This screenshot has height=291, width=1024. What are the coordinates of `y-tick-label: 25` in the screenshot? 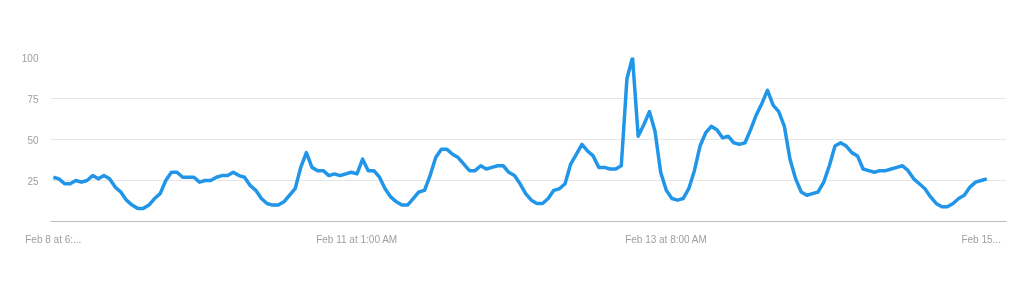 It's located at (33, 181).